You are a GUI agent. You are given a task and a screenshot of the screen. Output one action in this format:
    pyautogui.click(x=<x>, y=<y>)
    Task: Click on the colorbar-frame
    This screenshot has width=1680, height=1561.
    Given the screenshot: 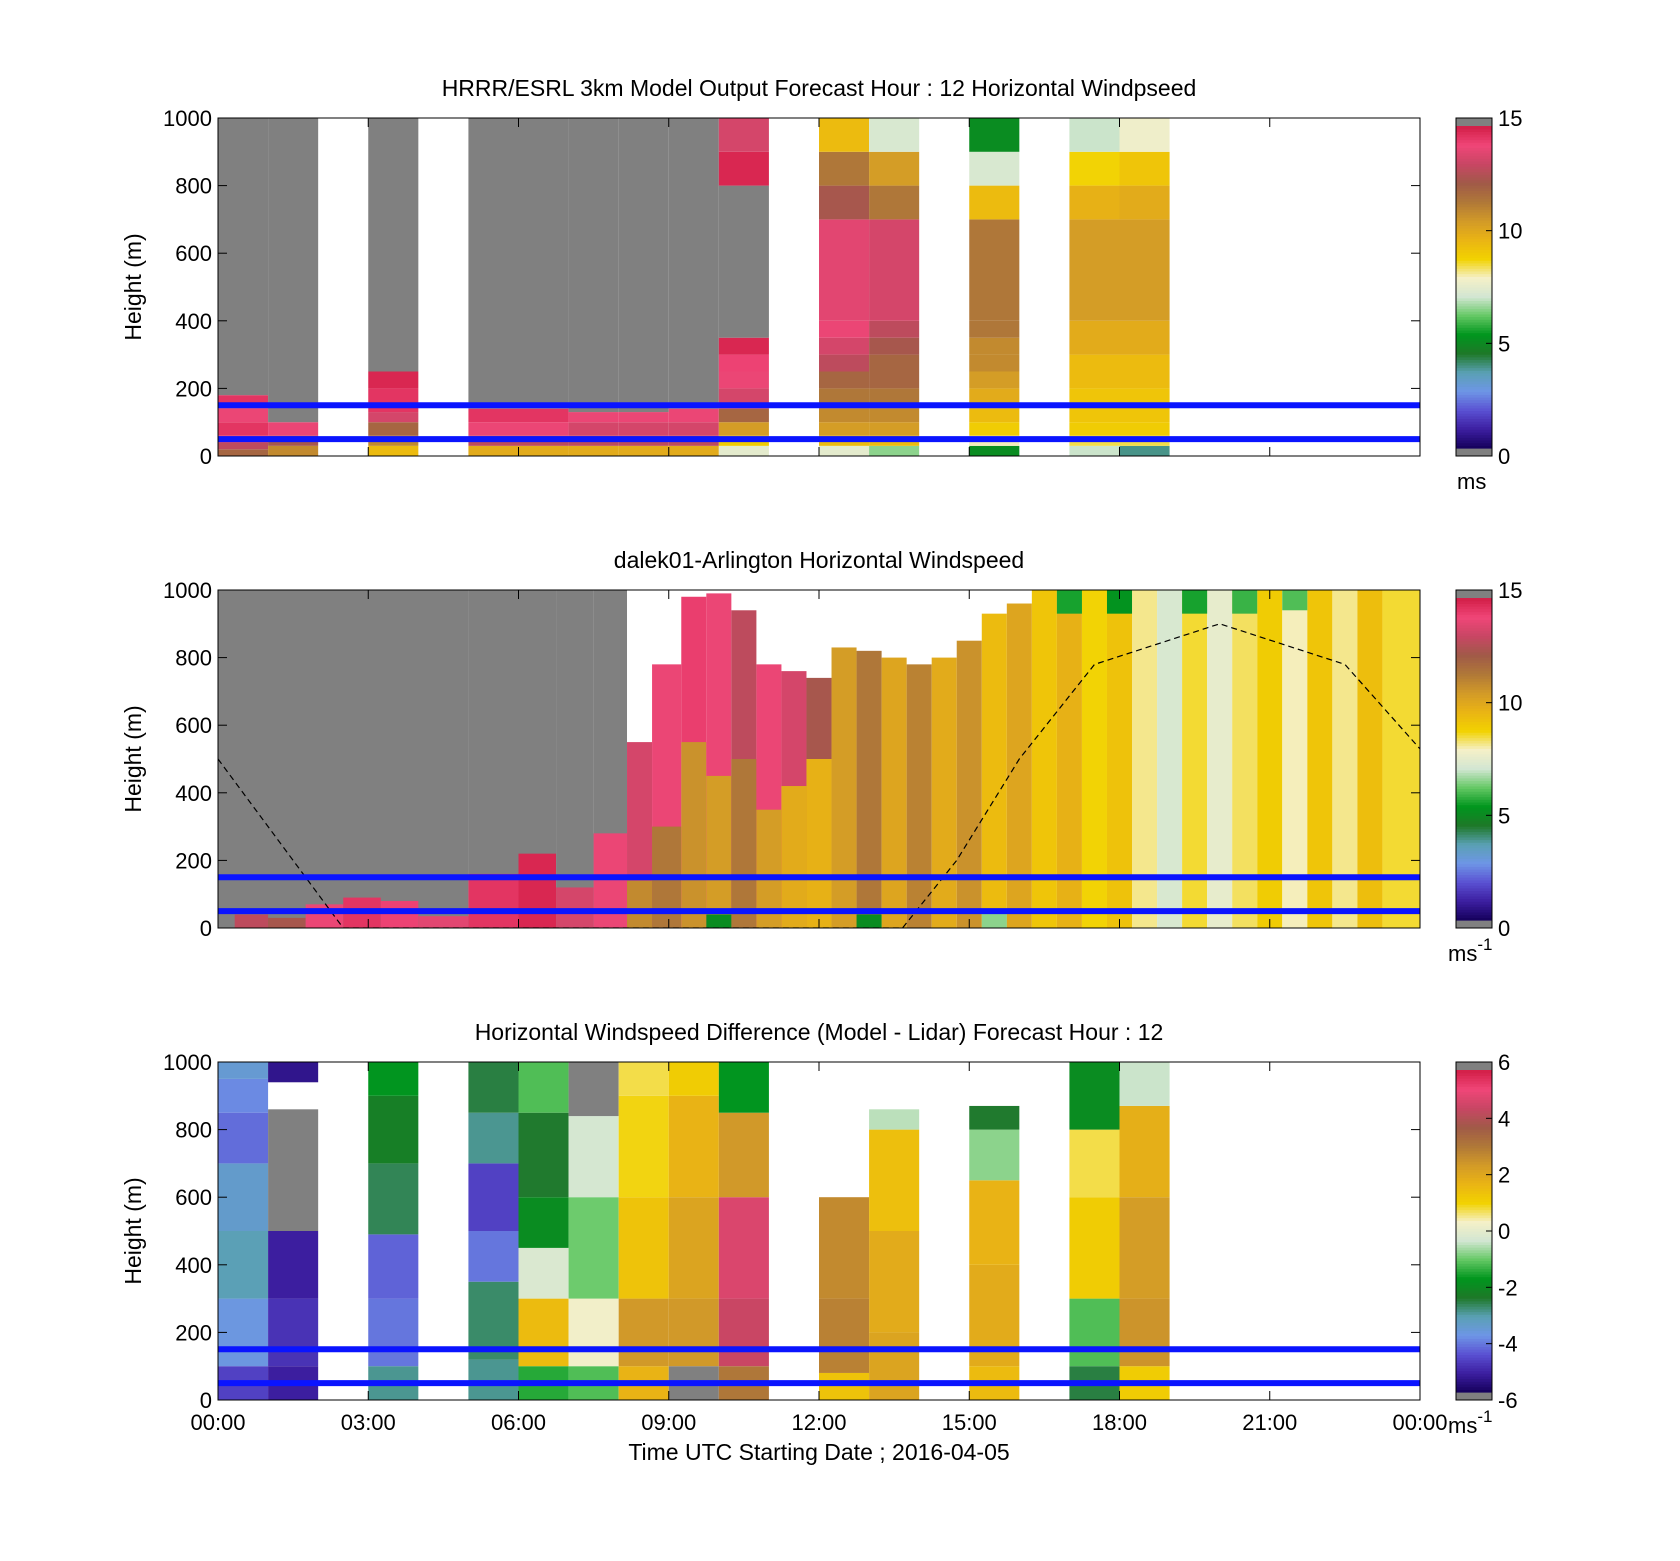 What is the action you would take?
    pyautogui.click(x=1474, y=287)
    